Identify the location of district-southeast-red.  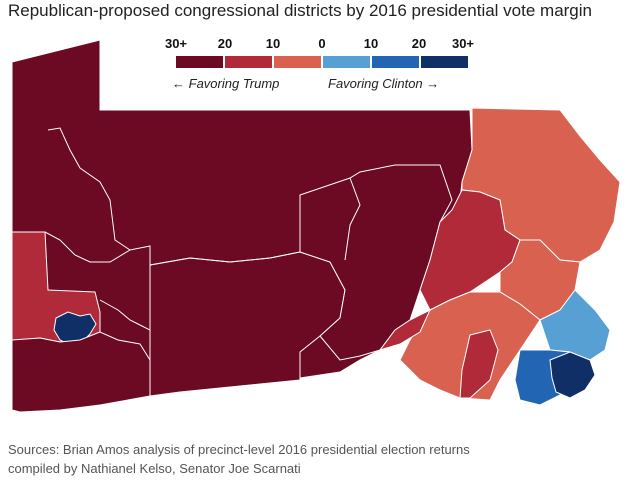
(479, 364).